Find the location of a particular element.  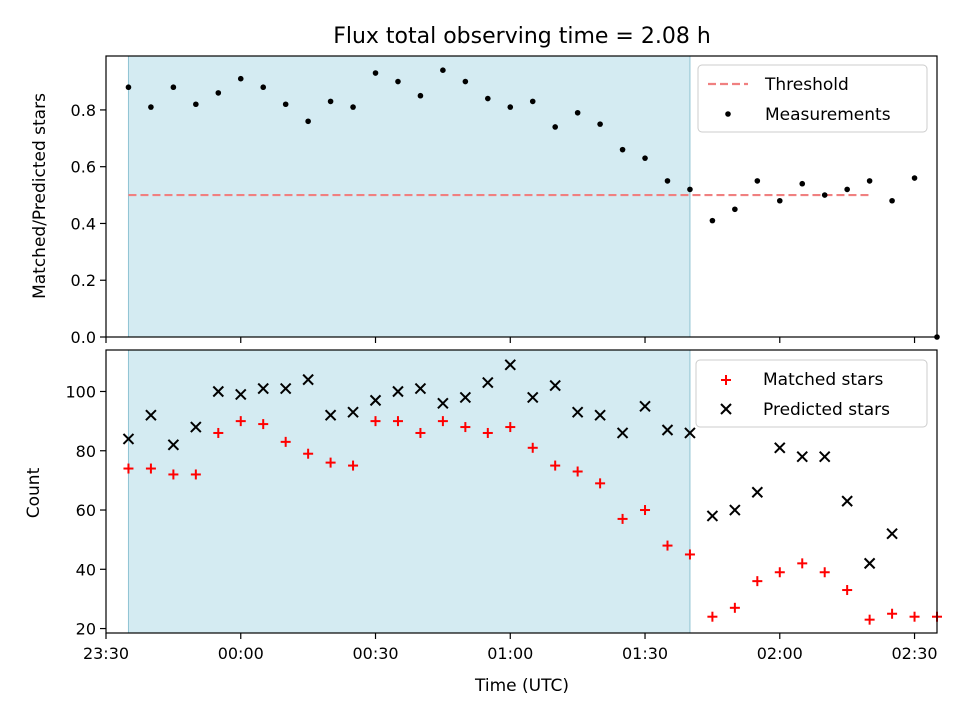

bottom-y-tick-label: 60 is located at coordinates (86, 510).